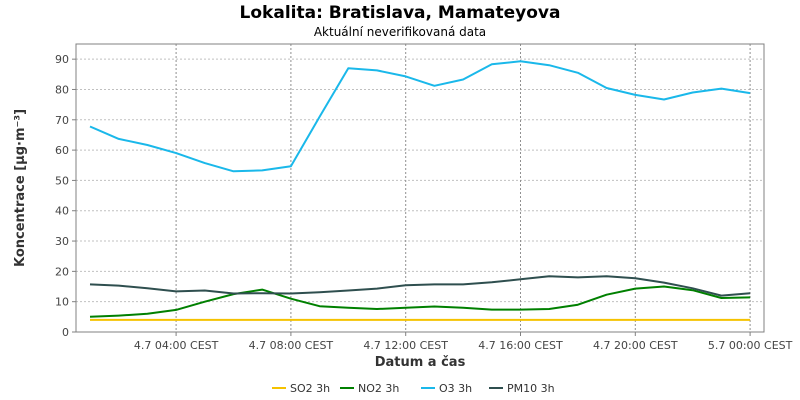 The image size is (800, 400). What do you see at coordinates (420, 286) in the screenshot?
I see `series-line-pm10` at bounding box center [420, 286].